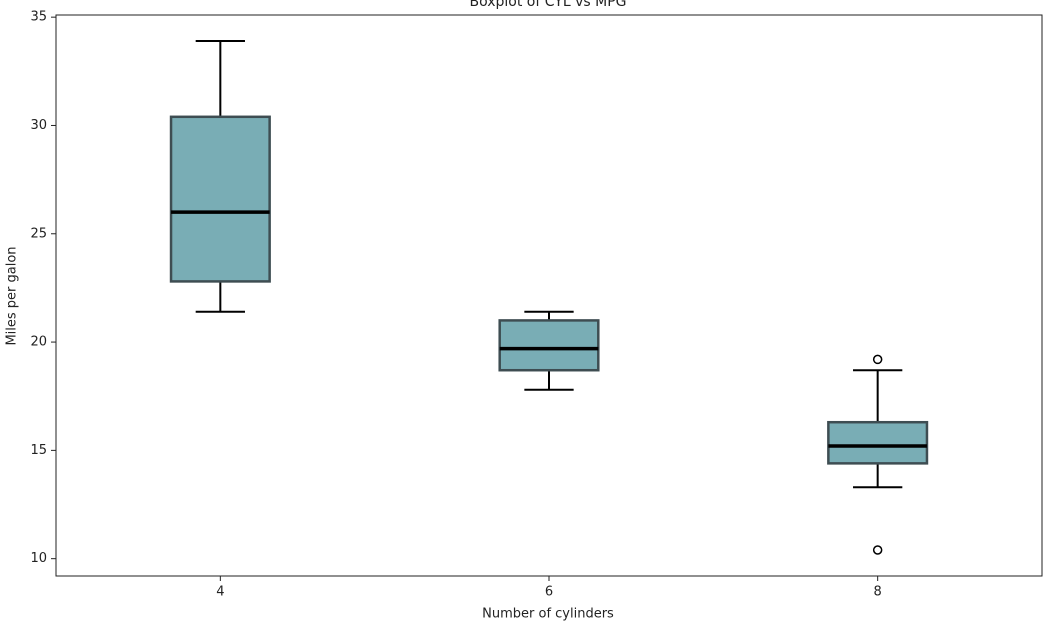  I want to click on y-tick-label: 10, so click(38, 558).